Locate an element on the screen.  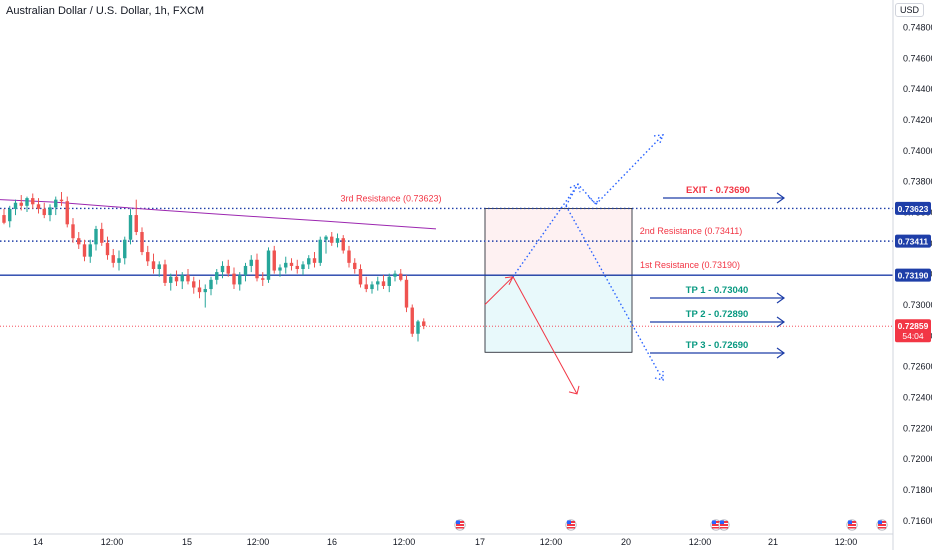
take-profit-label: TP 3 - 0.72690 is located at coordinates (717, 345).